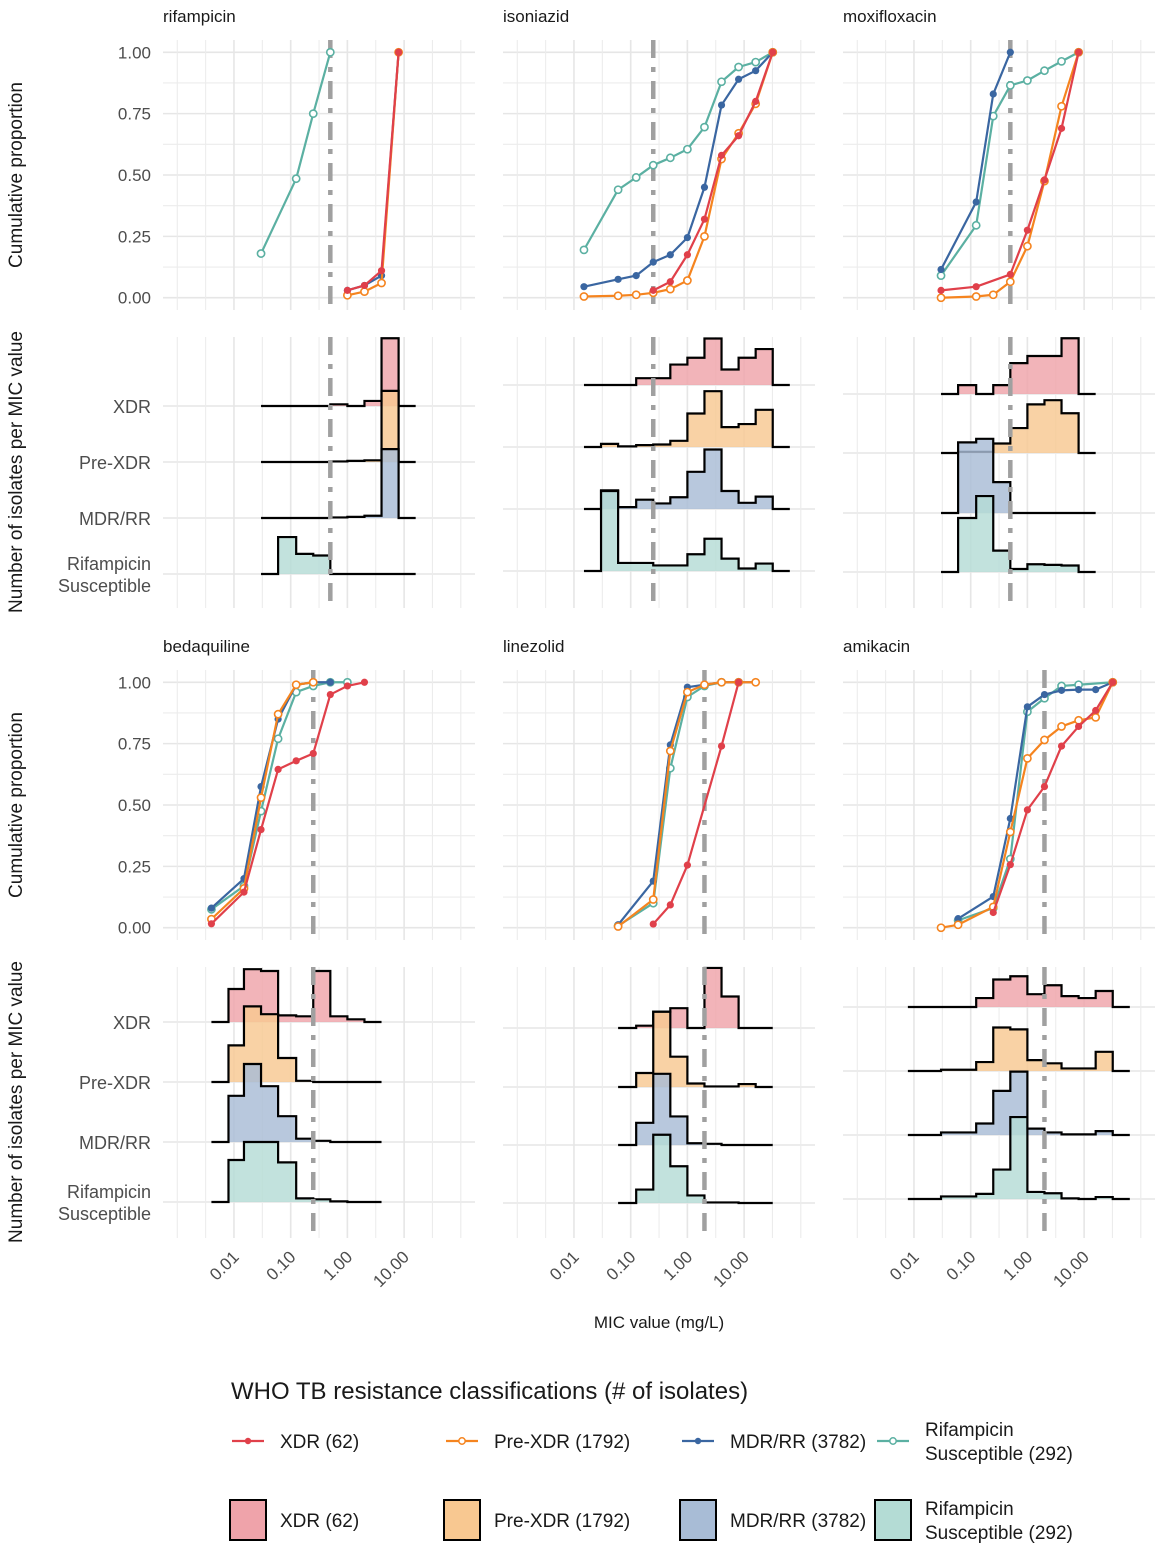  I want to click on legend-item-line-mdr: MDR/RR (3782), so click(774, 1442).